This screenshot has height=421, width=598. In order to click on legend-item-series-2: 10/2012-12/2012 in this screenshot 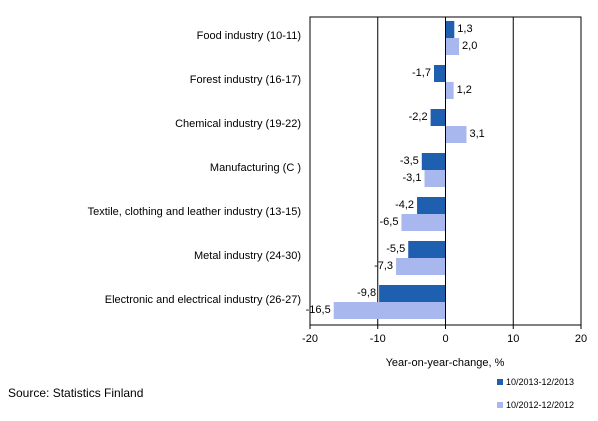, I will do `click(535, 405)`.